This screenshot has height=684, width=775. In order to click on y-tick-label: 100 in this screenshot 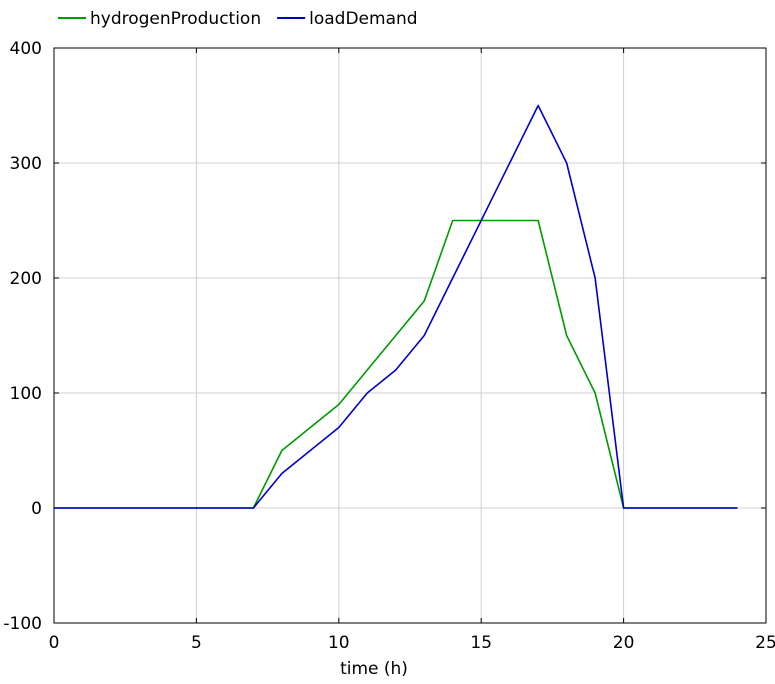, I will do `click(26, 394)`.